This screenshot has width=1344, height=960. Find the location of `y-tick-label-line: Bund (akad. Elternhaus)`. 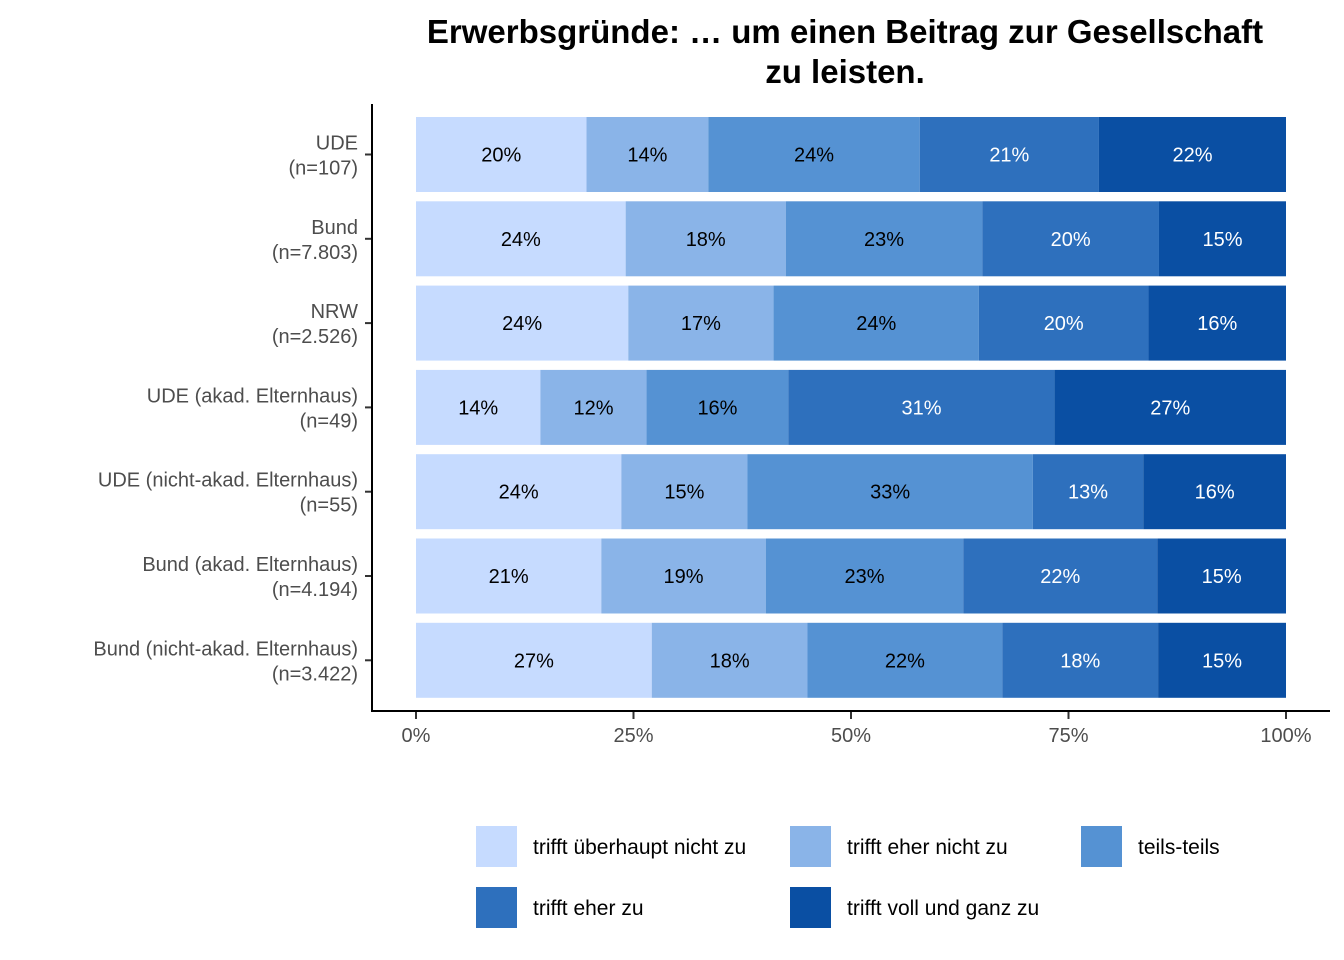

y-tick-label-line: Bund (akad. Elternhaus) is located at coordinates (250, 565).